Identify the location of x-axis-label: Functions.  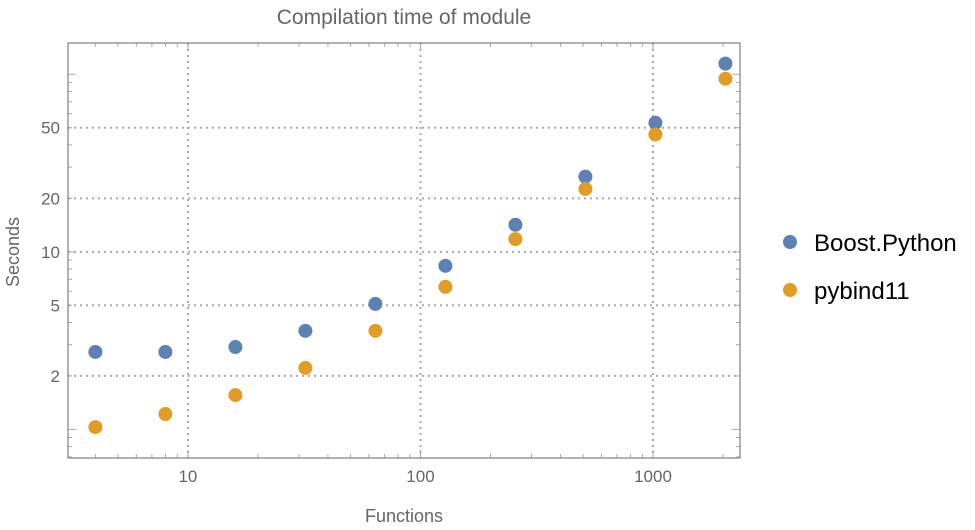
(404, 515).